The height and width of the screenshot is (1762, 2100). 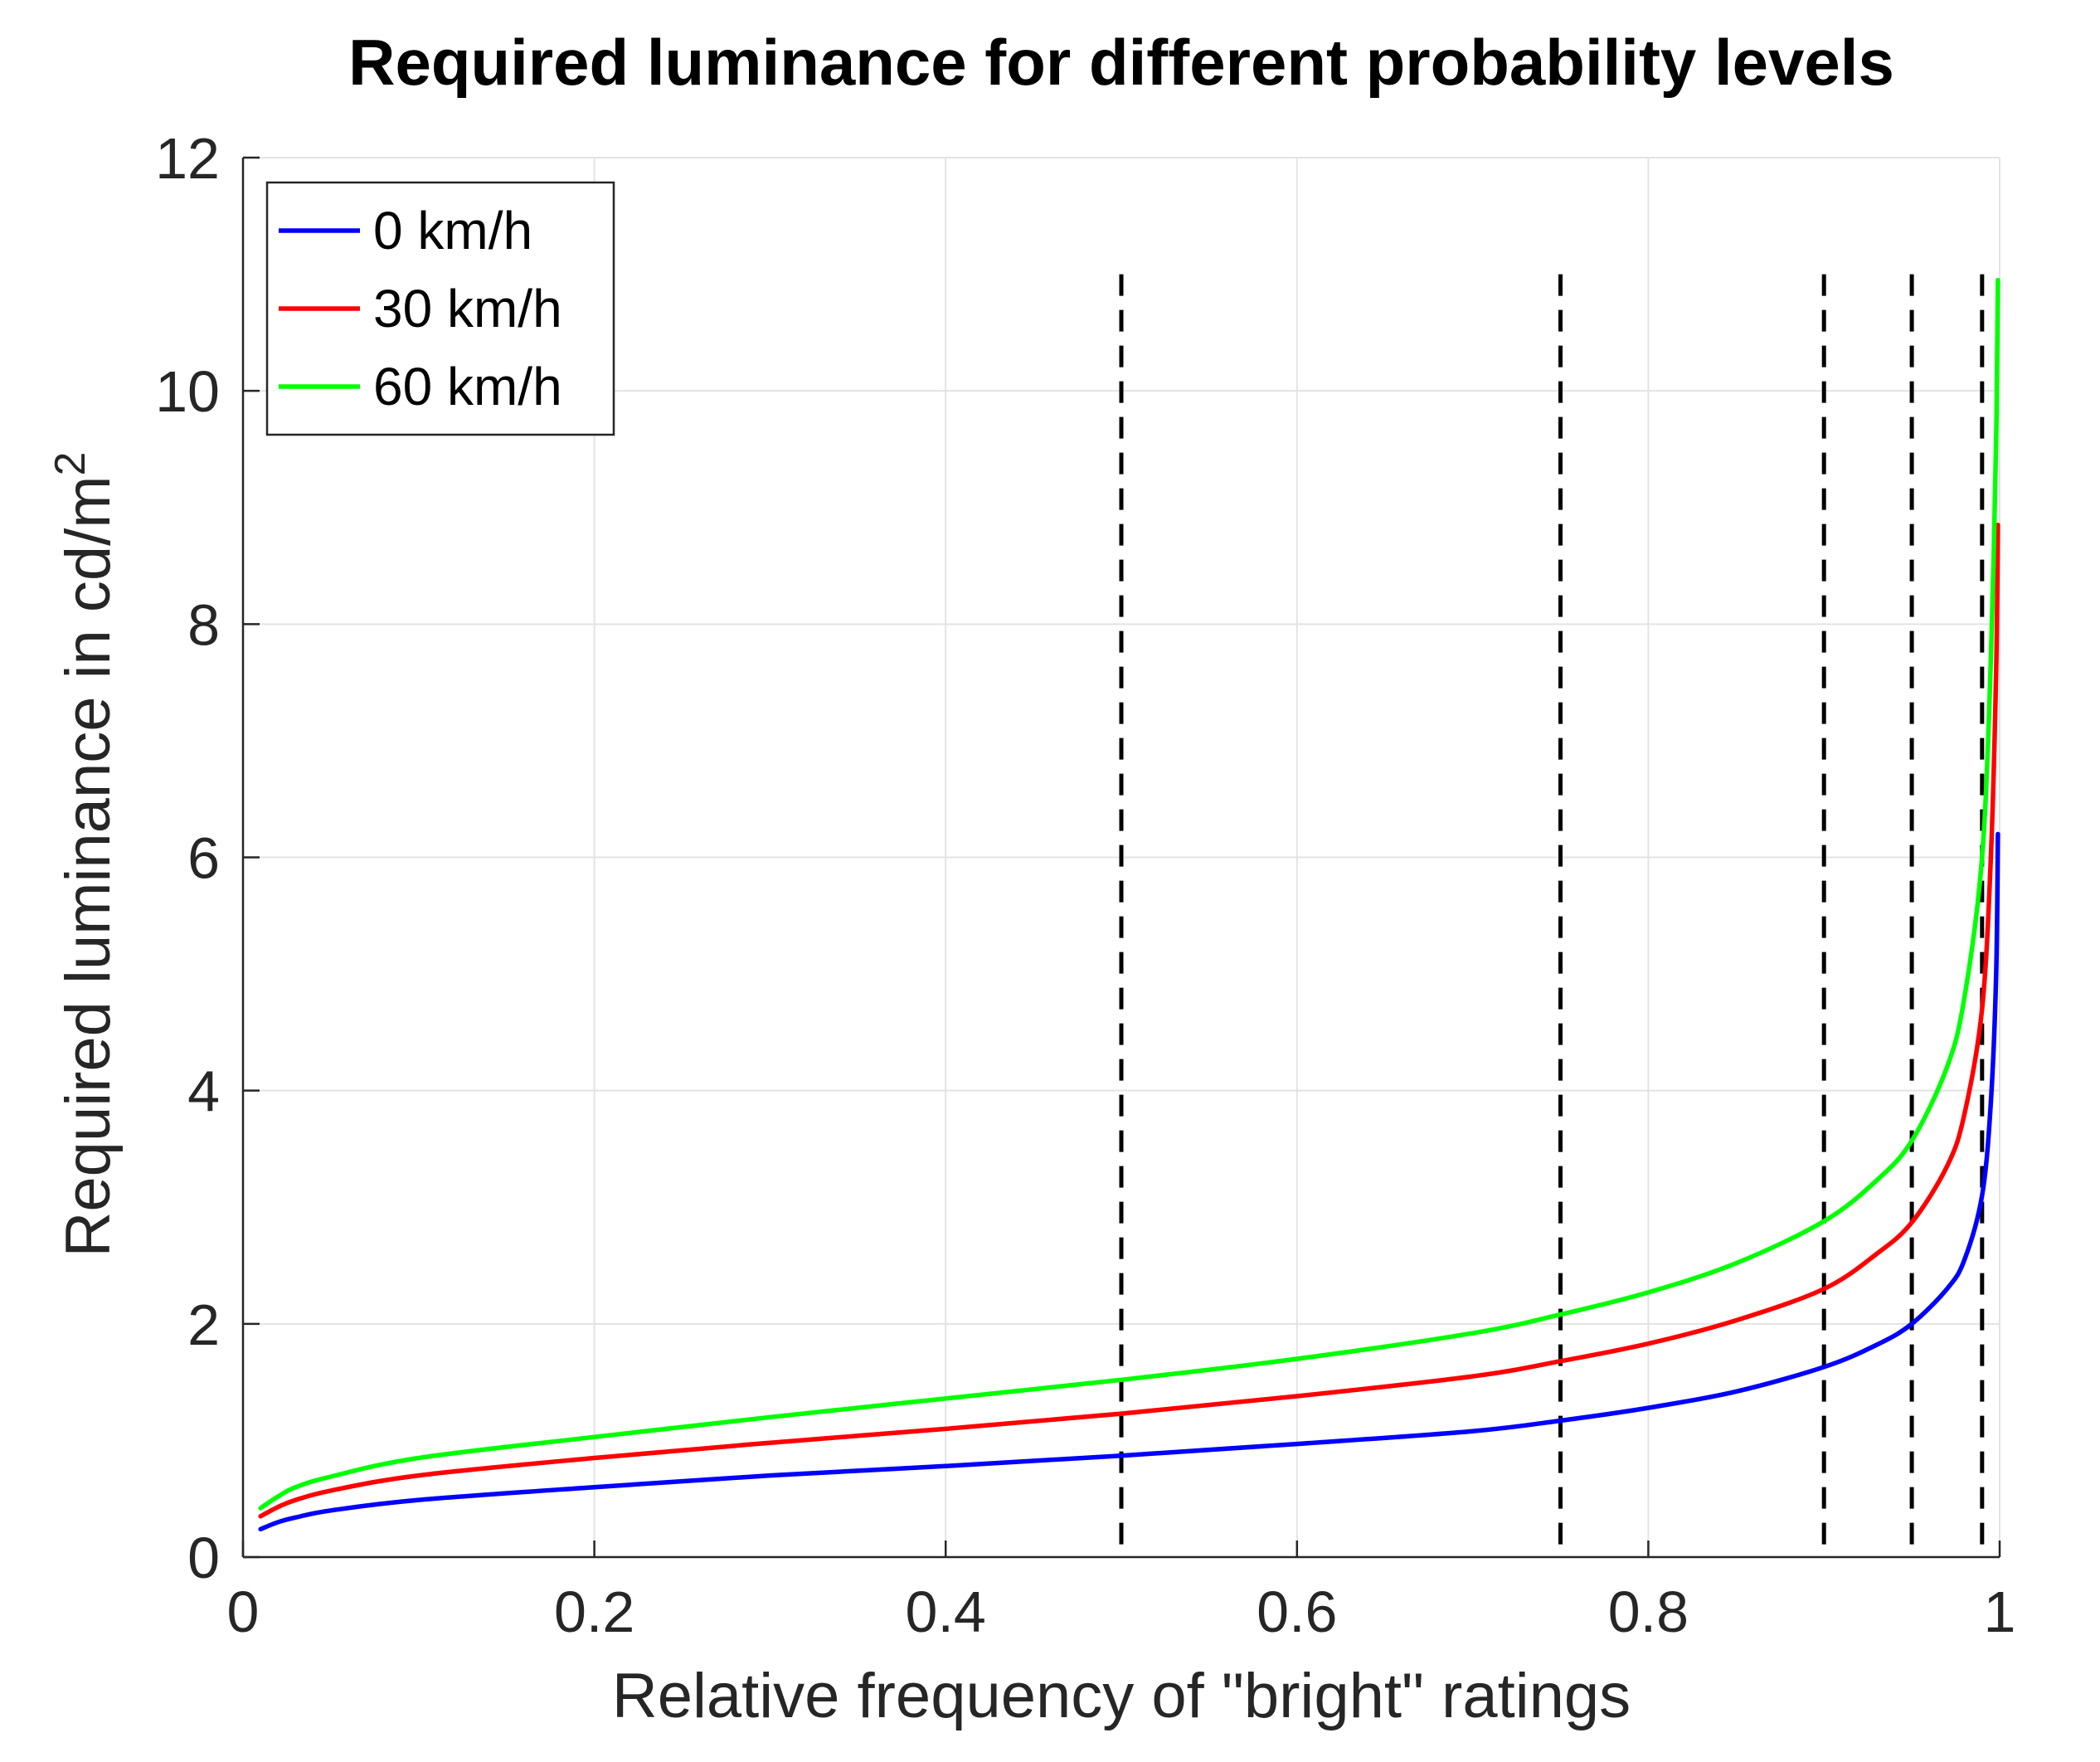 I want to click on x-tick-label: 0.6, so click(x=1297, y=1611).